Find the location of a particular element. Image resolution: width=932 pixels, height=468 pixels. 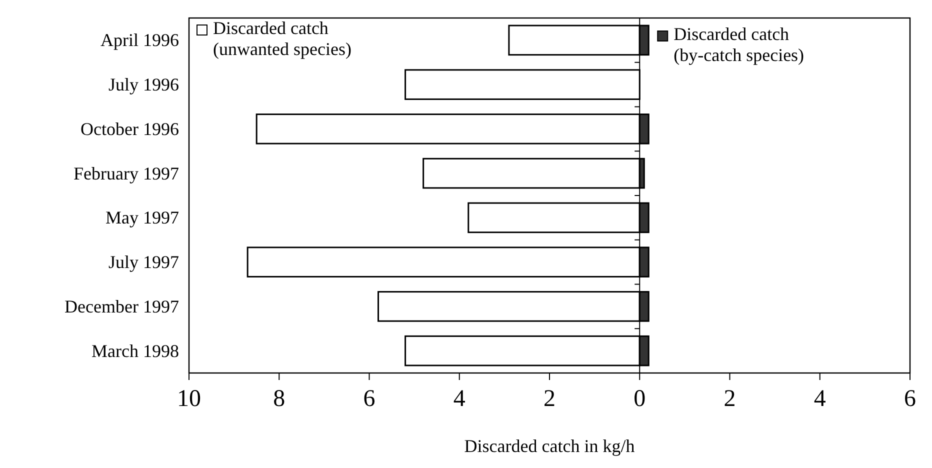

x-tick-label: 0 is located at coordinates (640, 399).